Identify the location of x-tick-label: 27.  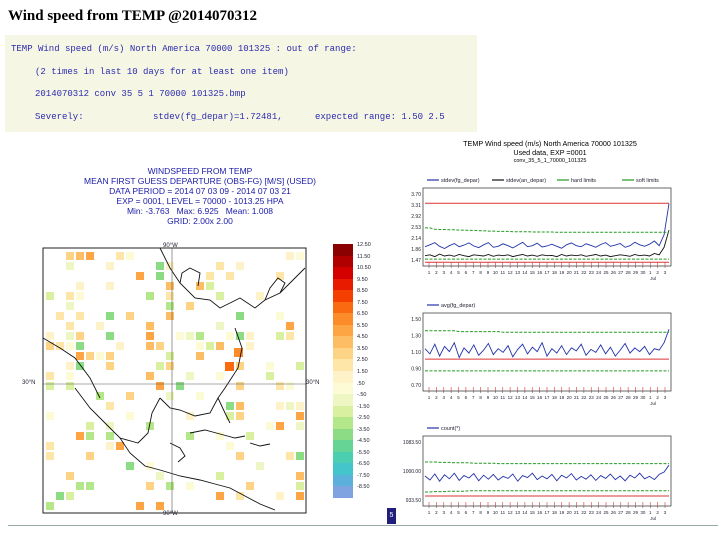
(621, 397).